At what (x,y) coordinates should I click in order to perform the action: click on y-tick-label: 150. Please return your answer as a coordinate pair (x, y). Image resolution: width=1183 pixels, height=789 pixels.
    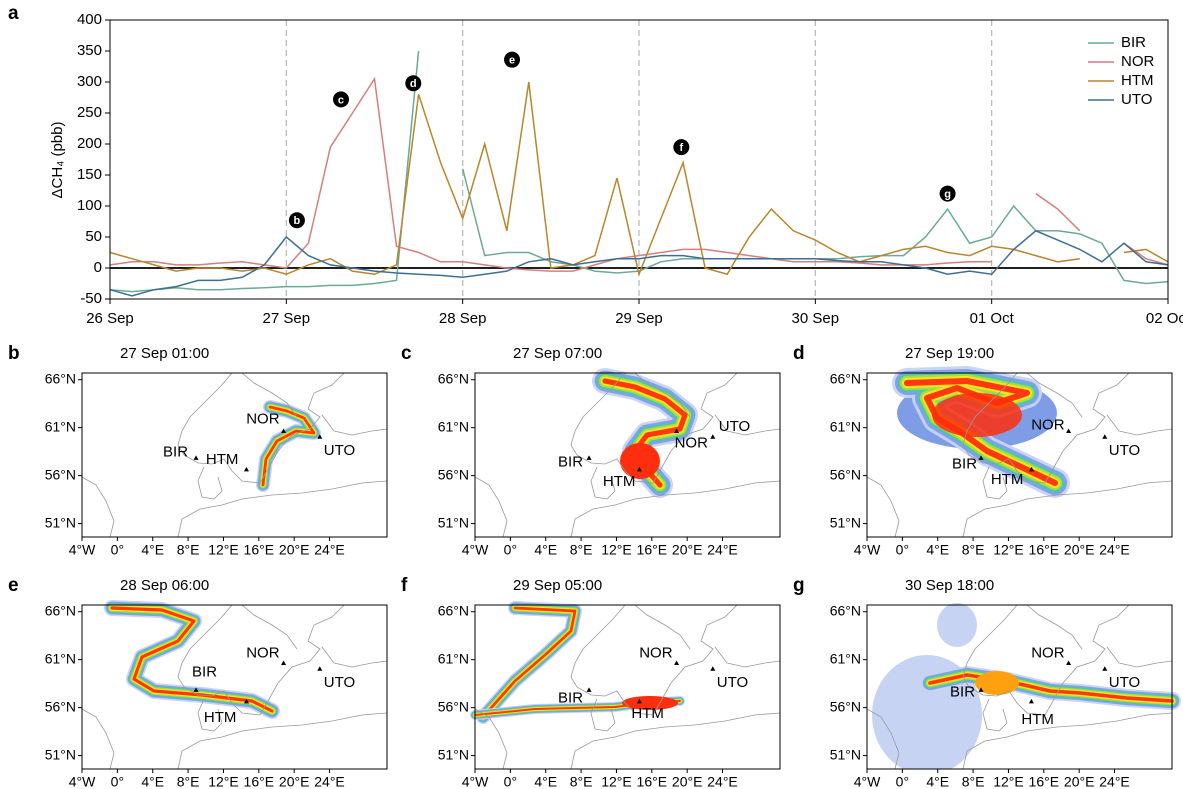
    Looking at the image, I should click on (89, 174).